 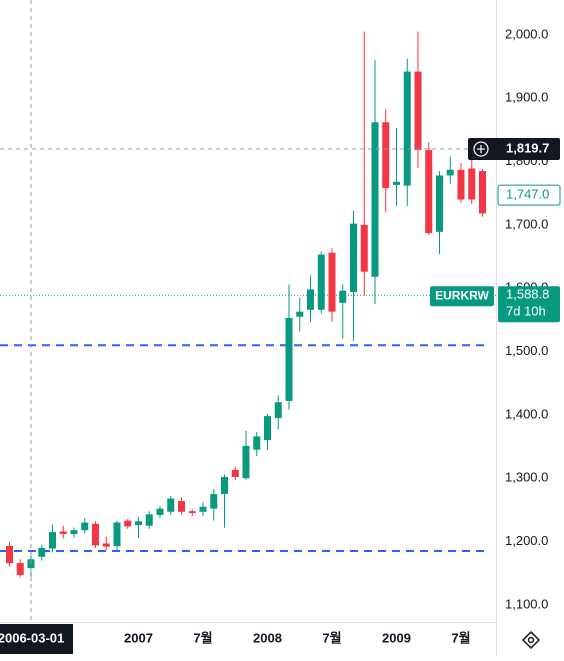 I want to click on crosshair-add-icon, so click(x=481, y=149).